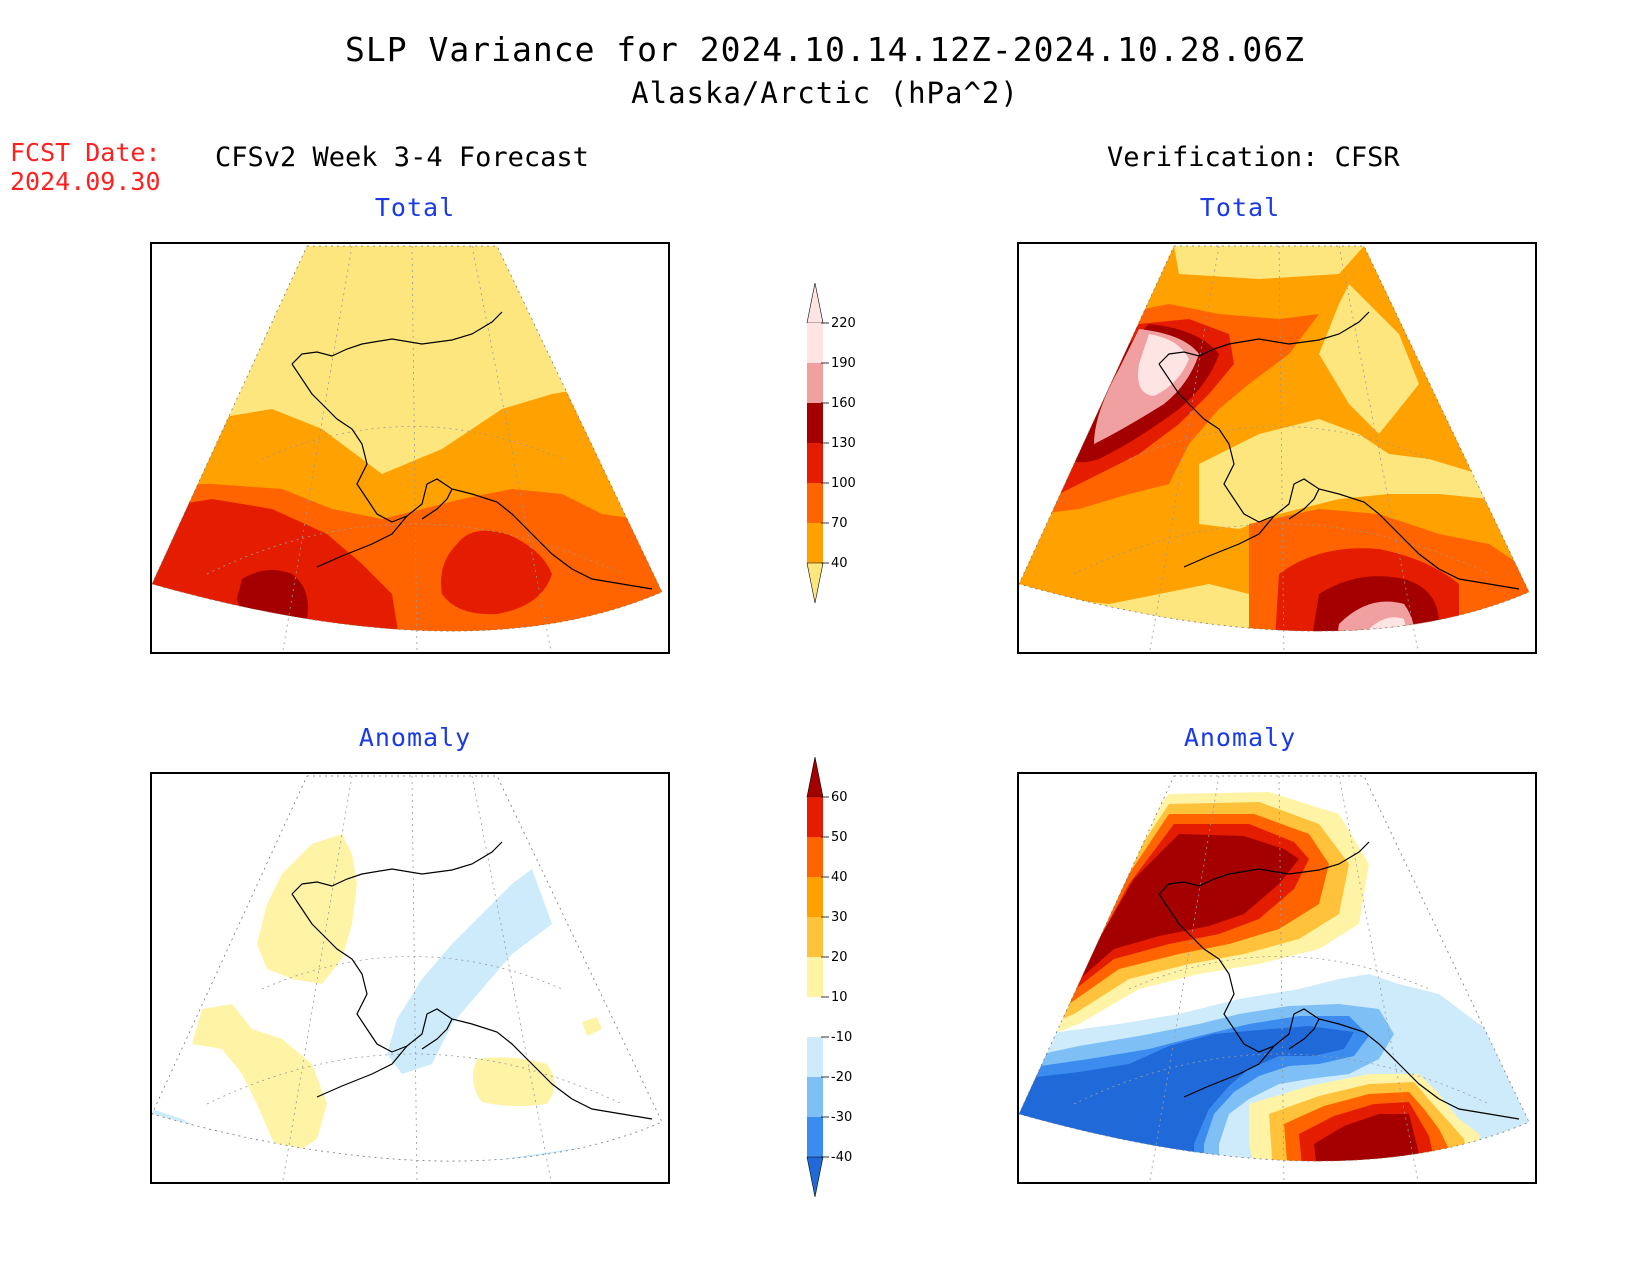  I want to click on map-subtitle: Alaska/Arctic (hPa^2), so click(825, 93).